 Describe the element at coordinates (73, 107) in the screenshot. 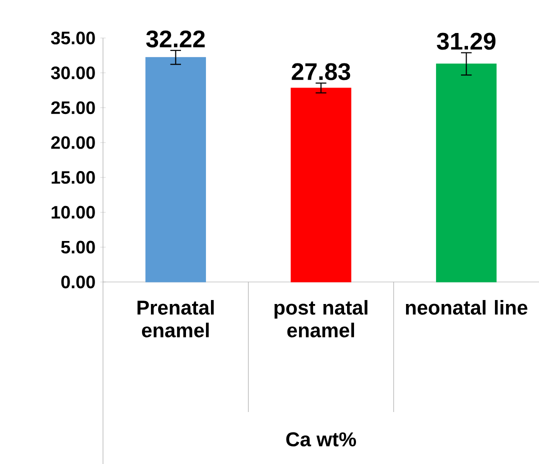

I see `y-tick-label: 25.00` at that location.